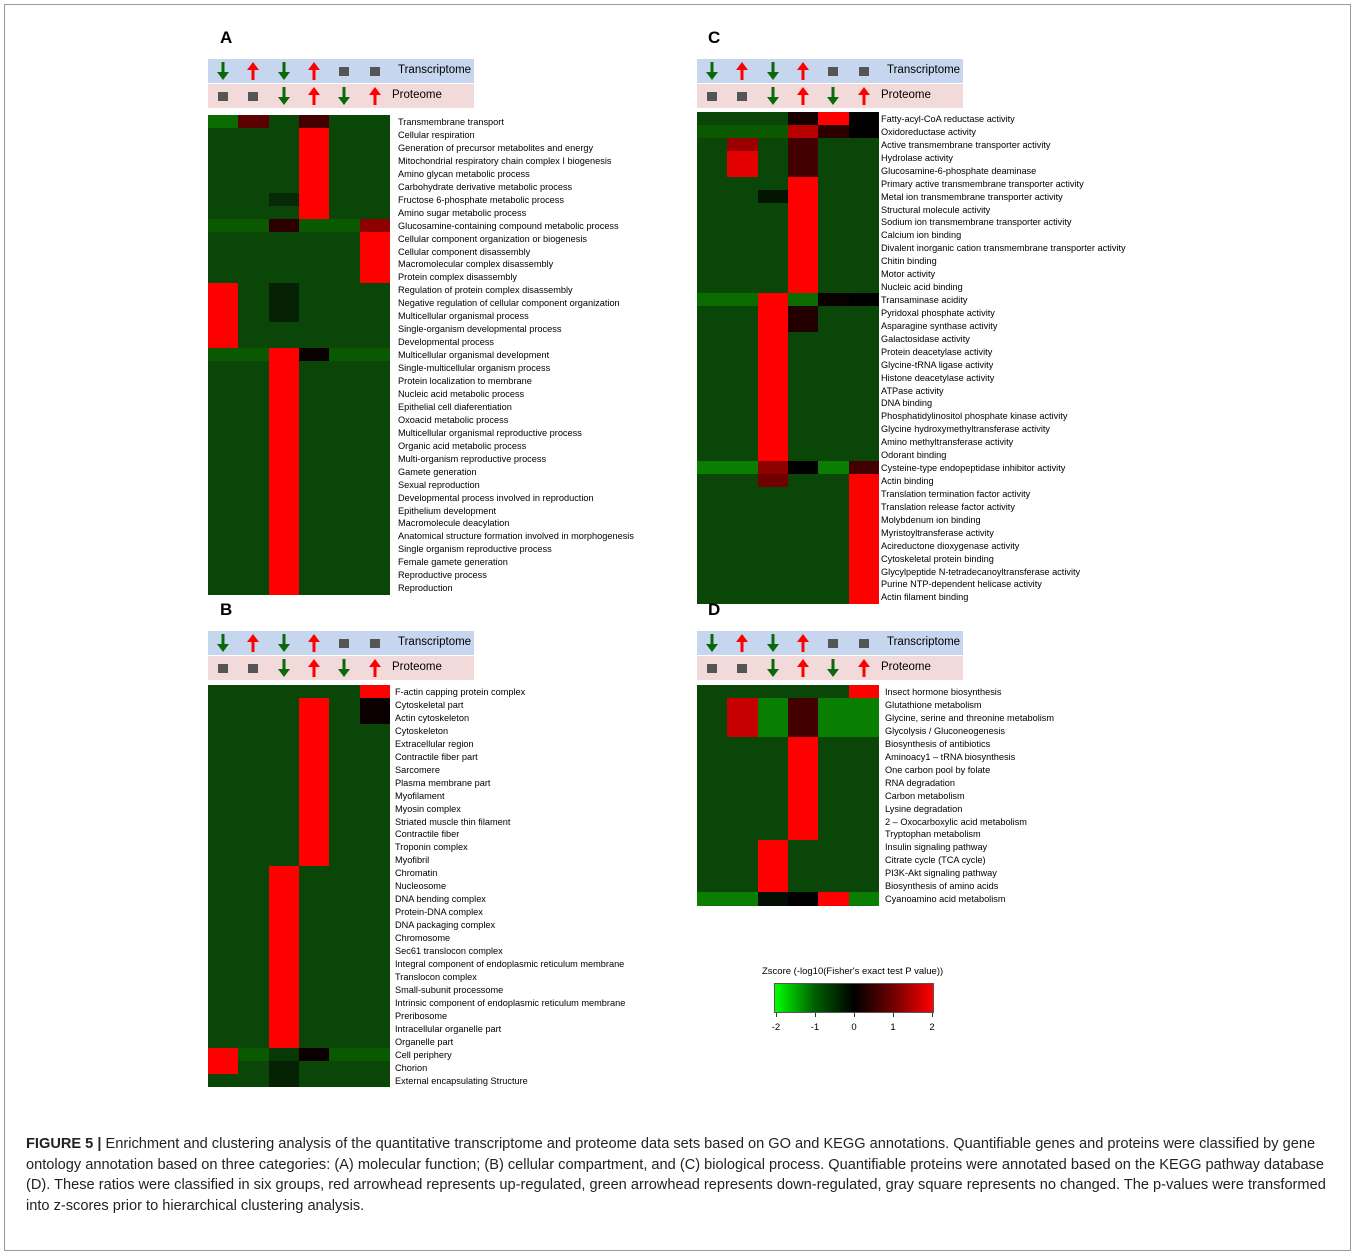 This screenshot has height=1257, width=1357. I want to click on row-label: PI3K-Akt signaling pathway, so click(941, 873).